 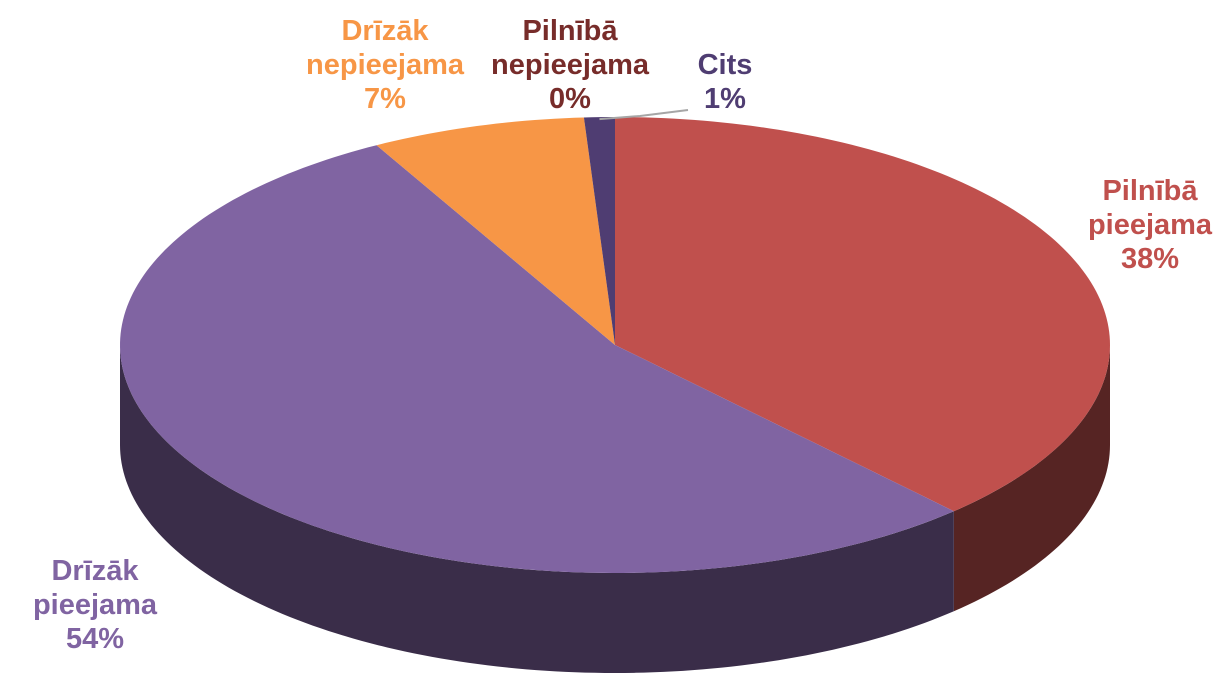 I want to click on slice-label: Pilnībā pieejama 38%, so click(x=1150, y=225).